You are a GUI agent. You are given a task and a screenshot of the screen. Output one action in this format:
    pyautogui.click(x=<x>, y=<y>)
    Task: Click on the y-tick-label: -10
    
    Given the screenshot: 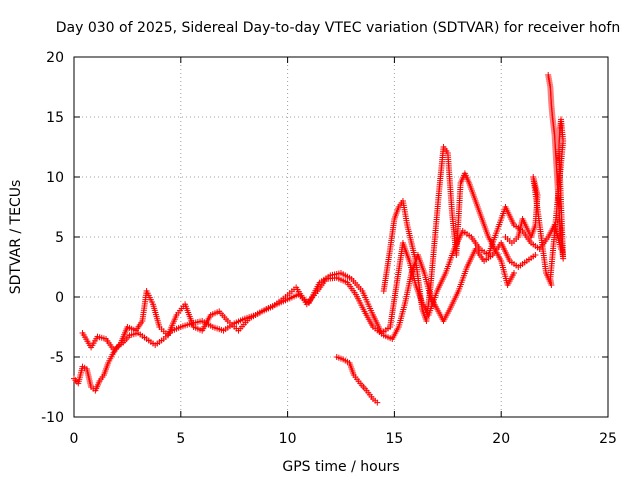 What is the action you would take?
    pyautogui.click(x=52, y=418)
    